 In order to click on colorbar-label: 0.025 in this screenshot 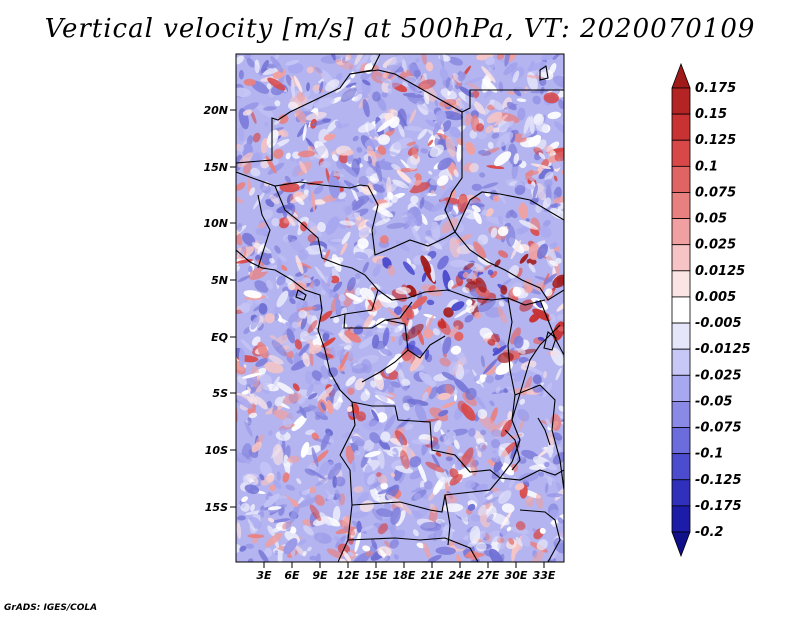, I will do `click(715, 245)`.